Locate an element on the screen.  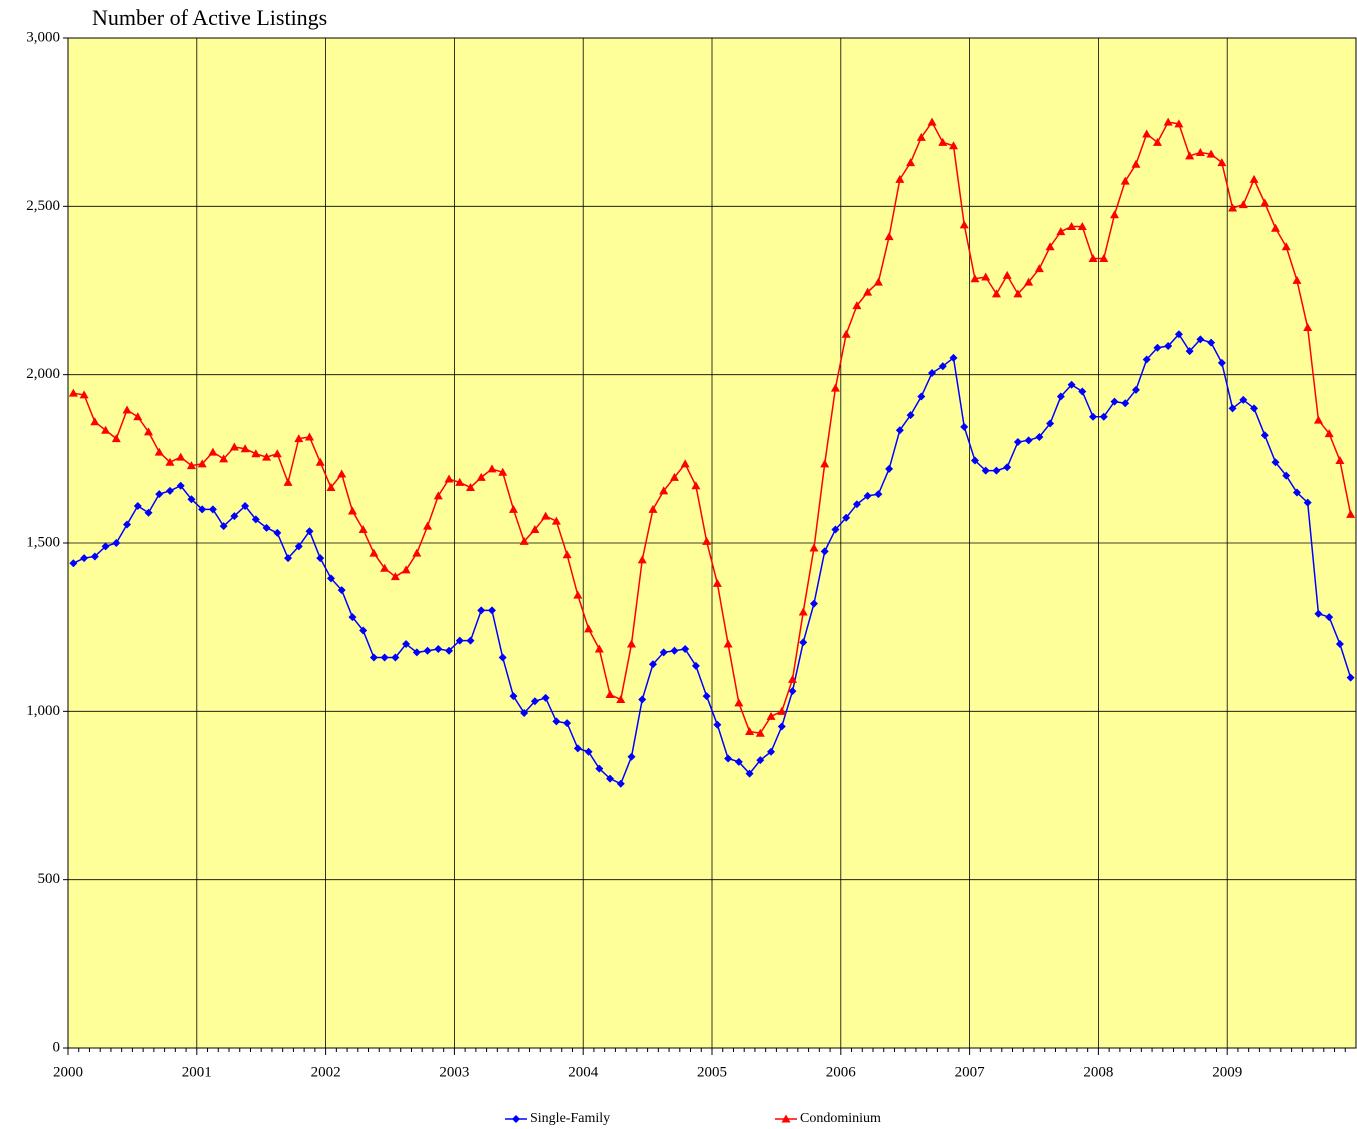
x-tick-label: 2006 is located at coordinates (841, 1072).